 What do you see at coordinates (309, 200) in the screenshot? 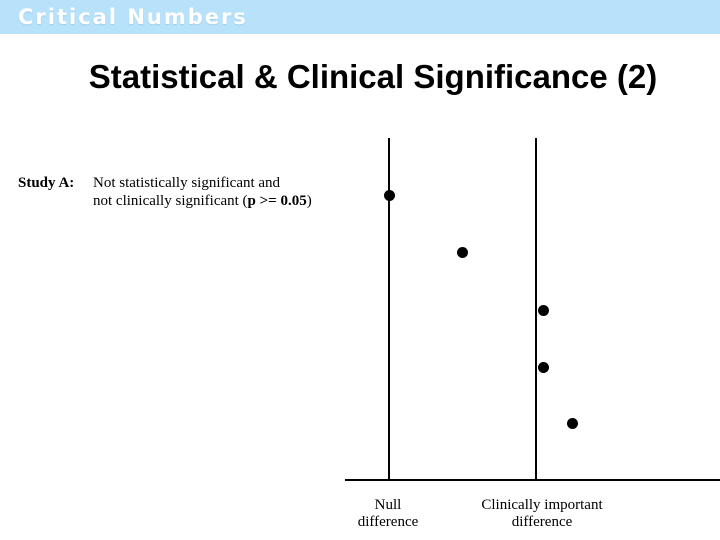
I see `study-description-line2-suffix: )` at bounding box center [309, 200].